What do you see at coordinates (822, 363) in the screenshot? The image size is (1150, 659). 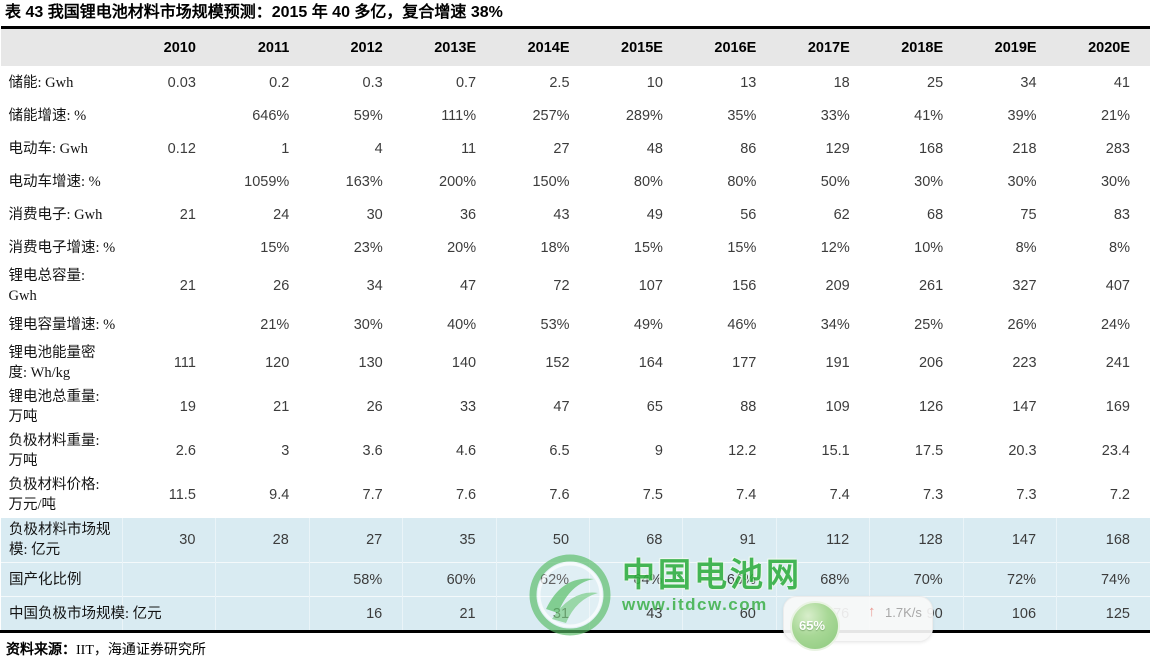 I see `table-cell: 191` at bounding box center [822, 363].